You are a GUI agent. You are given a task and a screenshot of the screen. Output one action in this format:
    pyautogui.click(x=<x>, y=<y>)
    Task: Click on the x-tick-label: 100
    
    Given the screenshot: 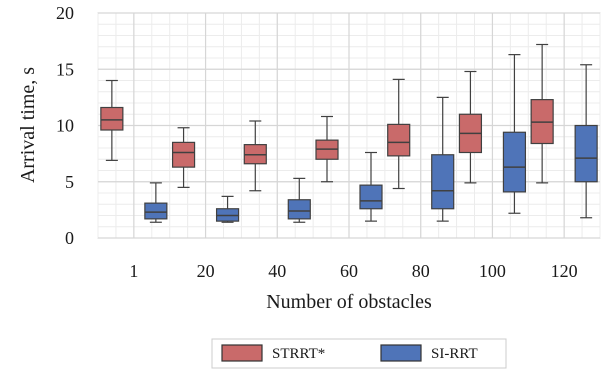 What is the action you would take?
    pyautogui.click(x=492, y=271)
    